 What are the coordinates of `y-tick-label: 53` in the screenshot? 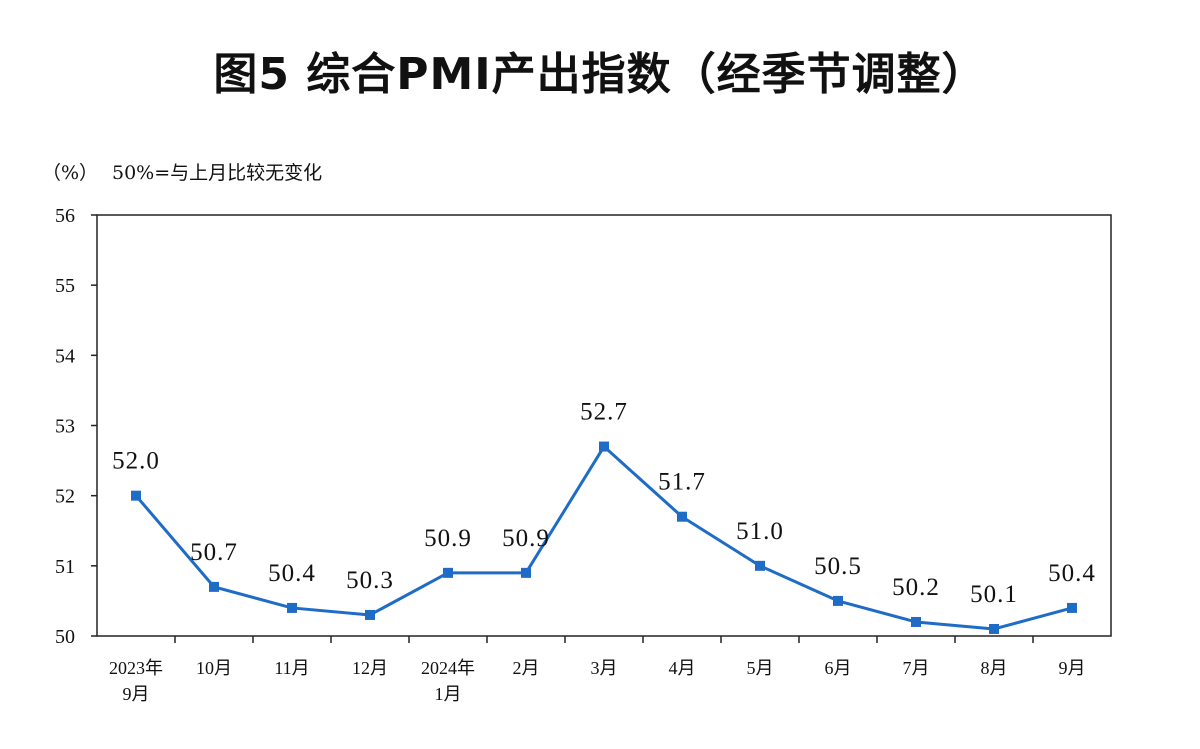 It's located at (65, 427).